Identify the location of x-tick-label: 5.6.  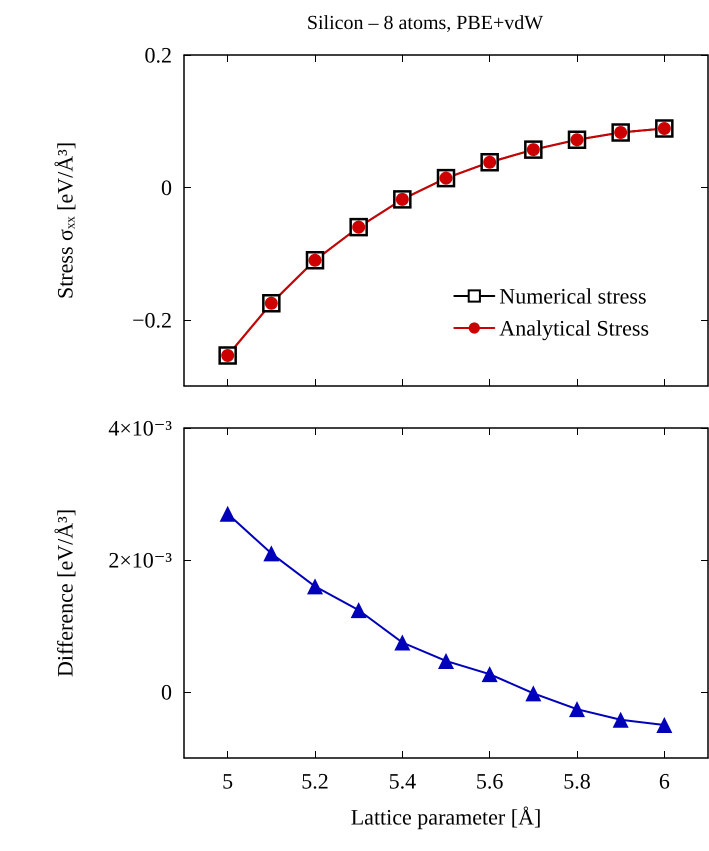
(490, 781).